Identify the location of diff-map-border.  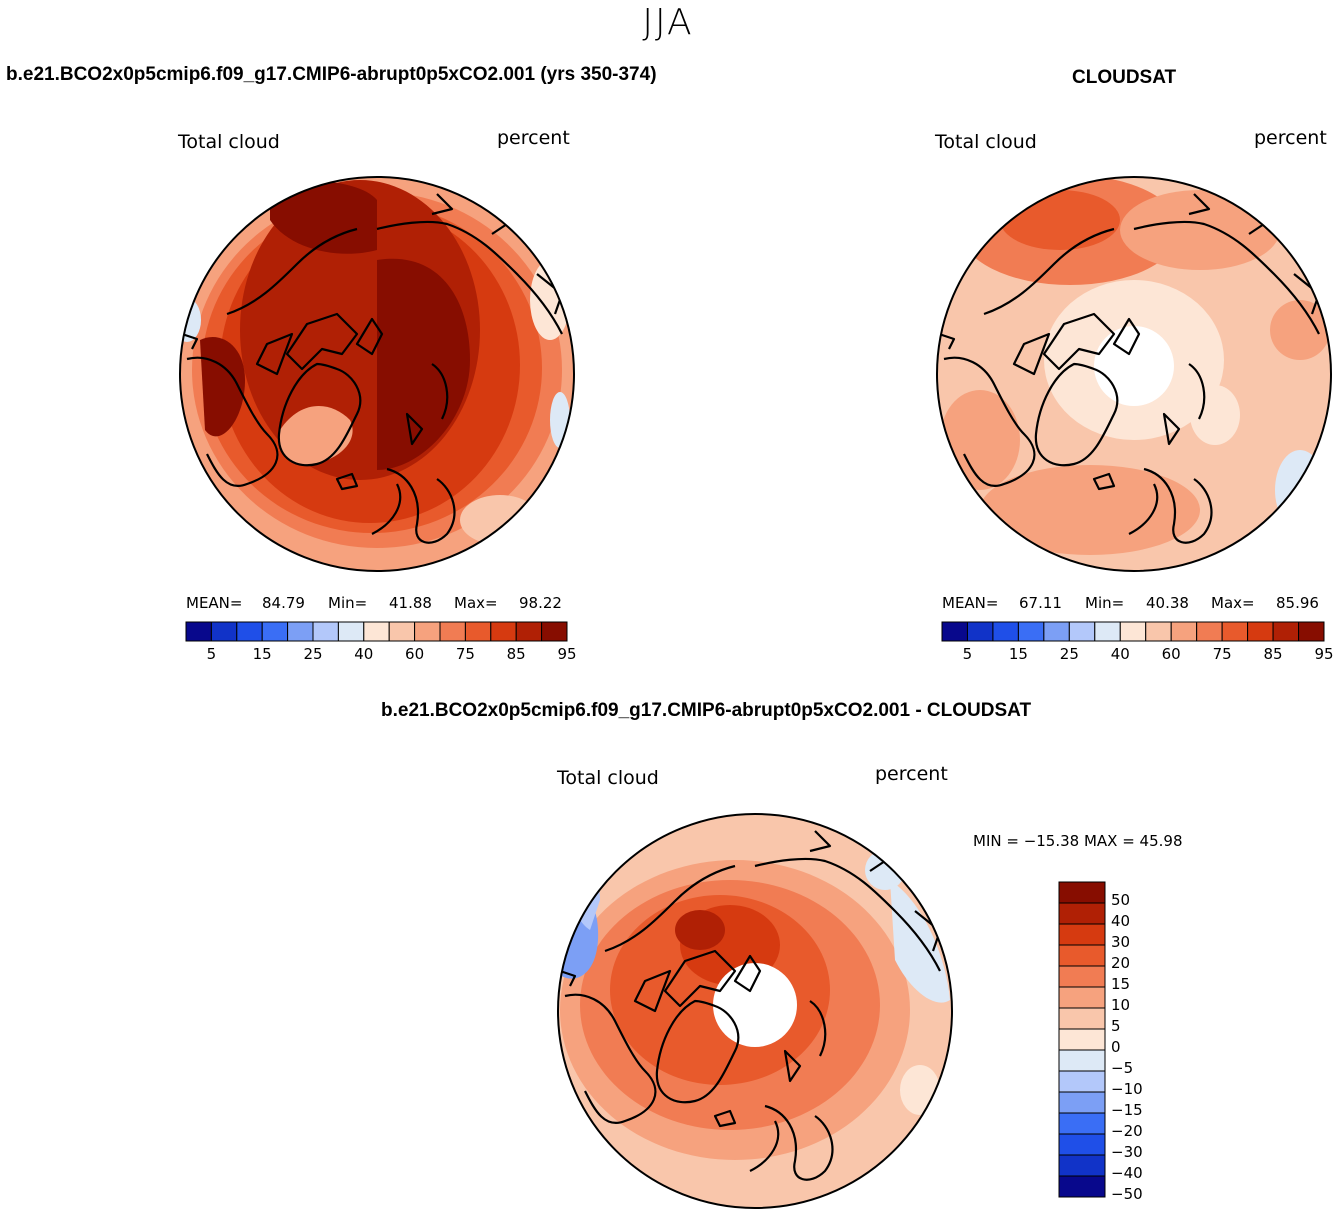
(755, 1011).